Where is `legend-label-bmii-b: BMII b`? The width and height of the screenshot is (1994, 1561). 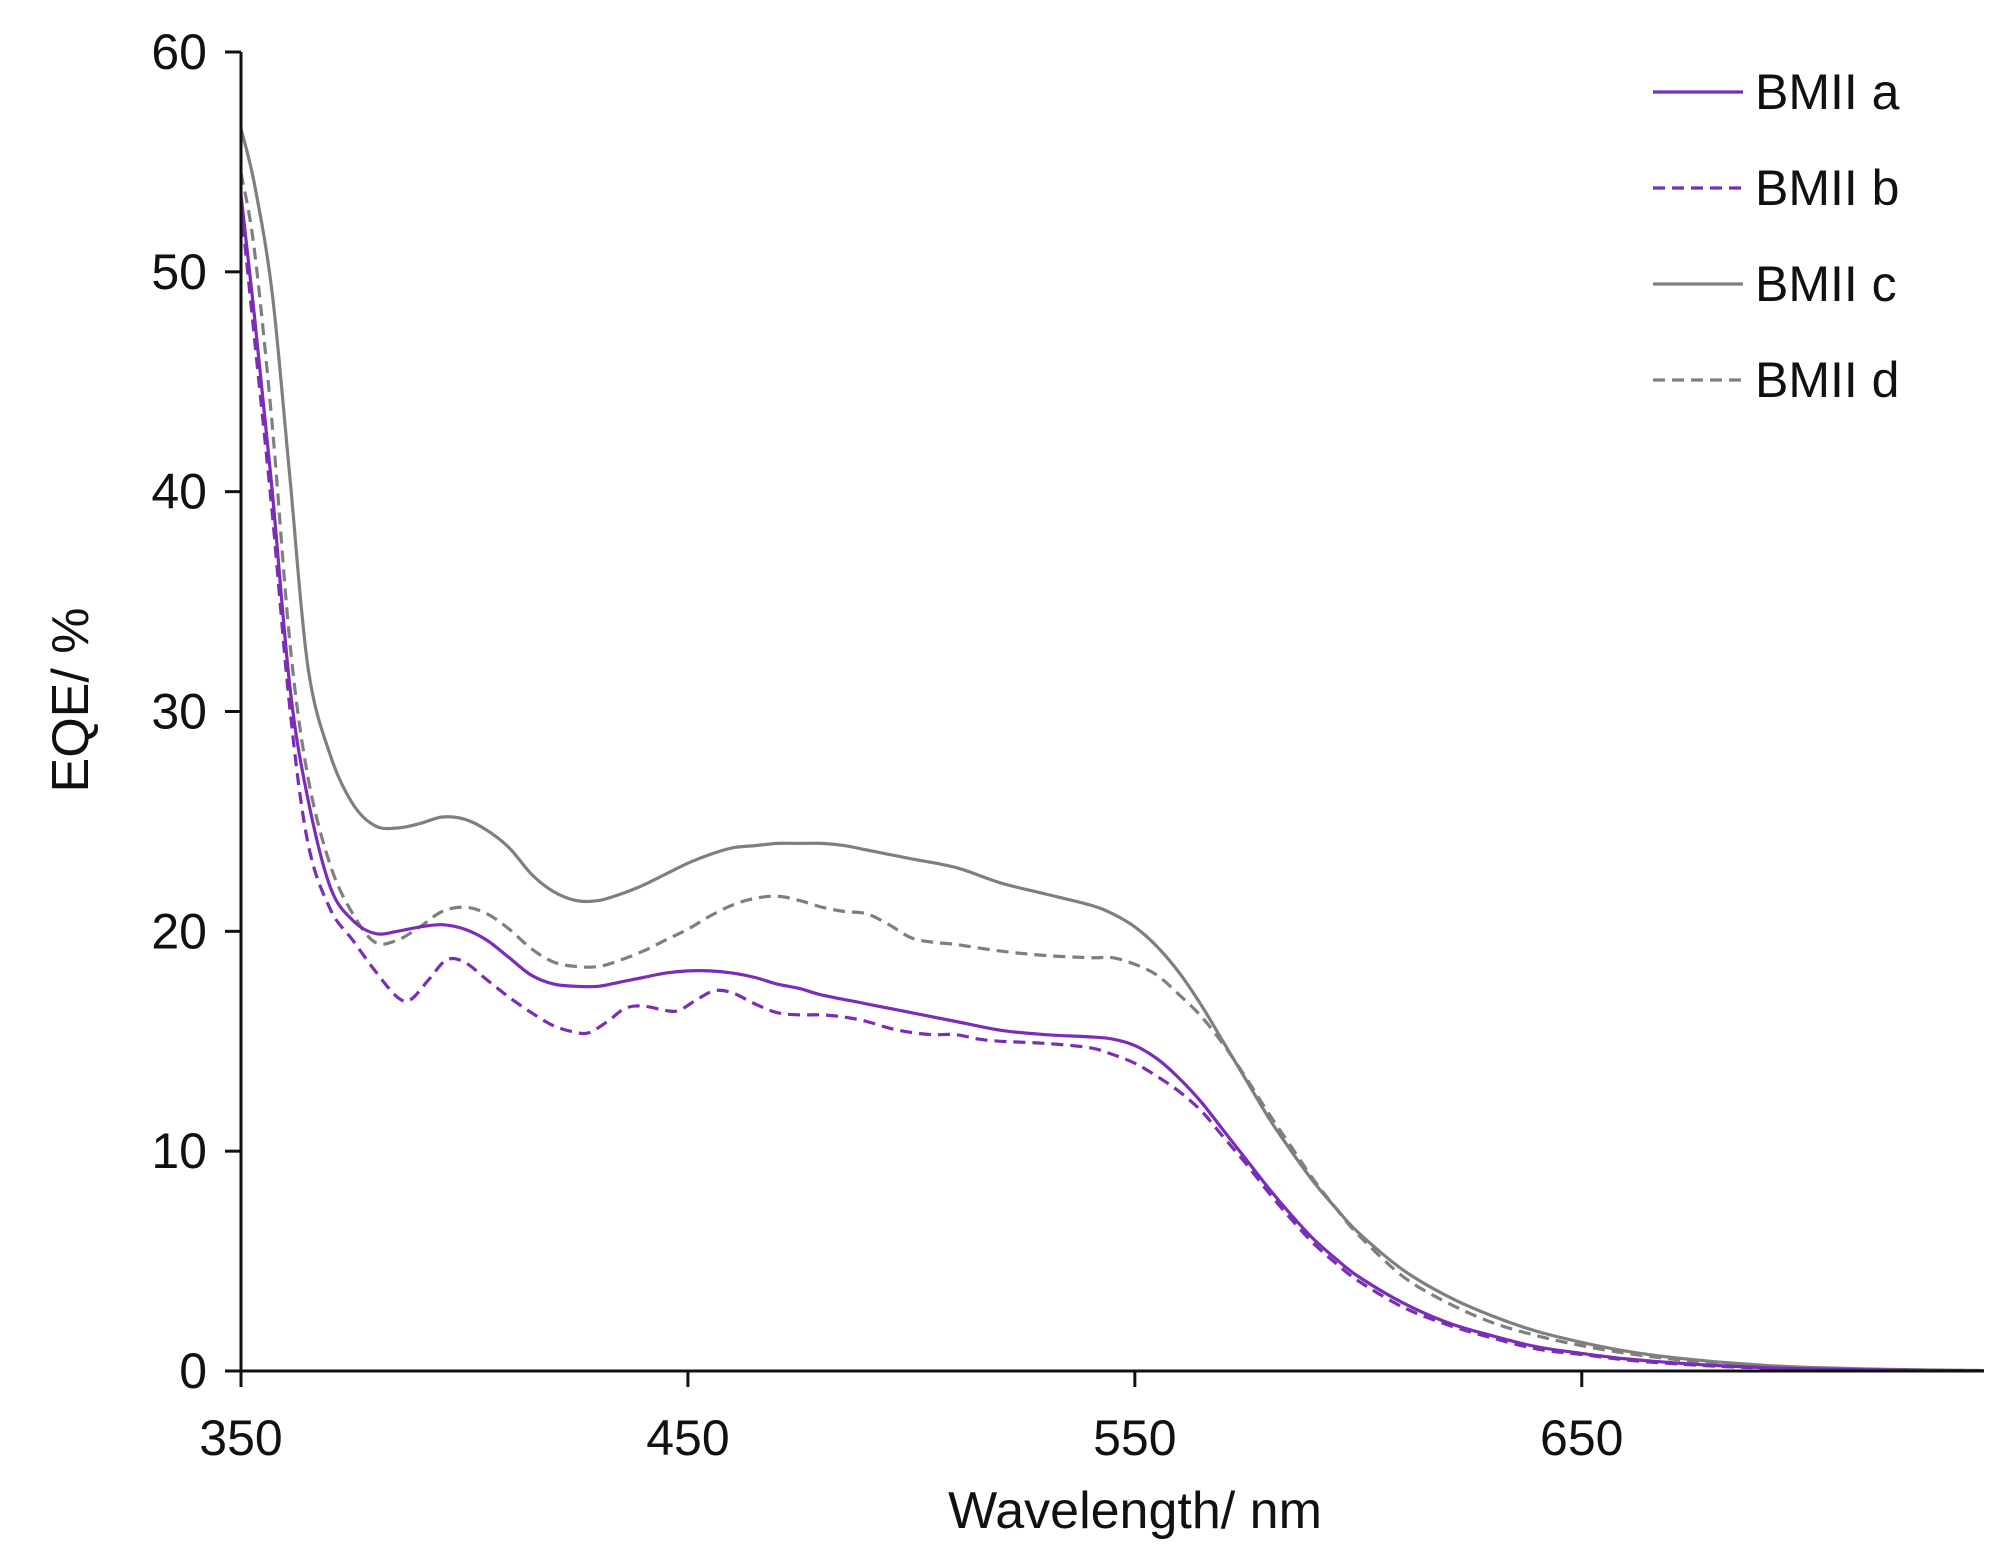 legend-label-bmii-b: BMII b is located at coordinates (1827, 188).